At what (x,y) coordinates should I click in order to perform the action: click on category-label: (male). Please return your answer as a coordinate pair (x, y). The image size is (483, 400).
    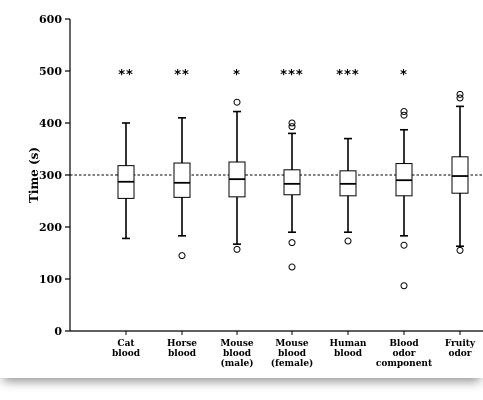
    Looking at the image, I should click on (236, 363).